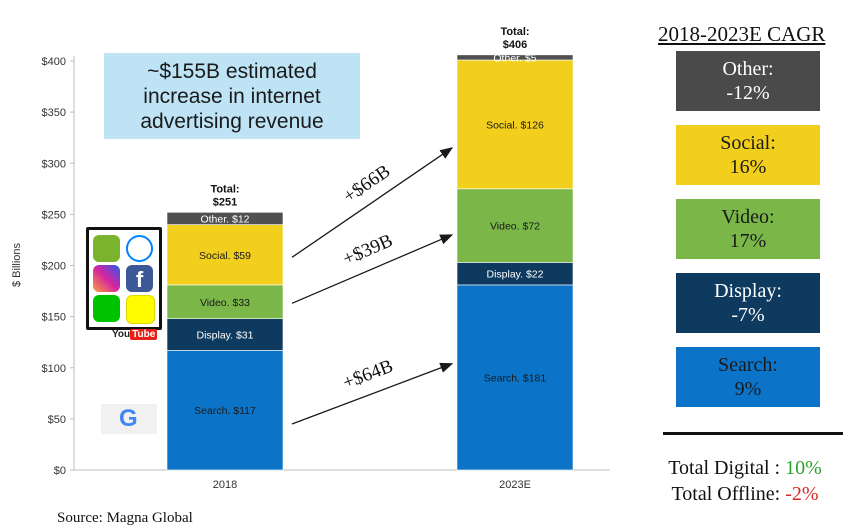 Image resolution: width=850 pixels, height=529 pixels. I want to click on data-label: Search. $181, so click(515, 378).